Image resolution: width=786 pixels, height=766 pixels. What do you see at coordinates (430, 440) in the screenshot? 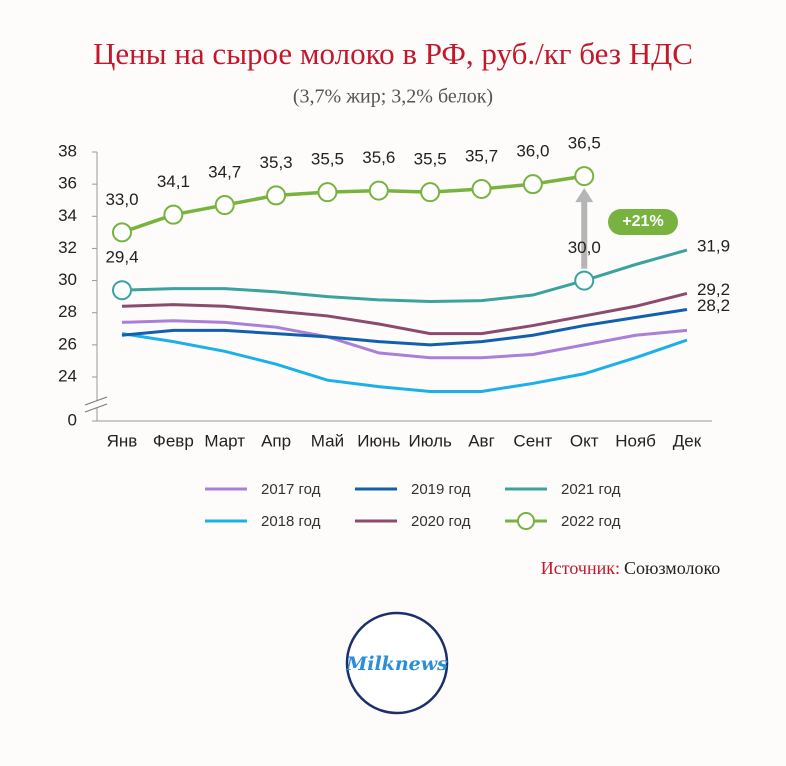
I see `x-tick-label: Июль` at bounding box center [430, 440].